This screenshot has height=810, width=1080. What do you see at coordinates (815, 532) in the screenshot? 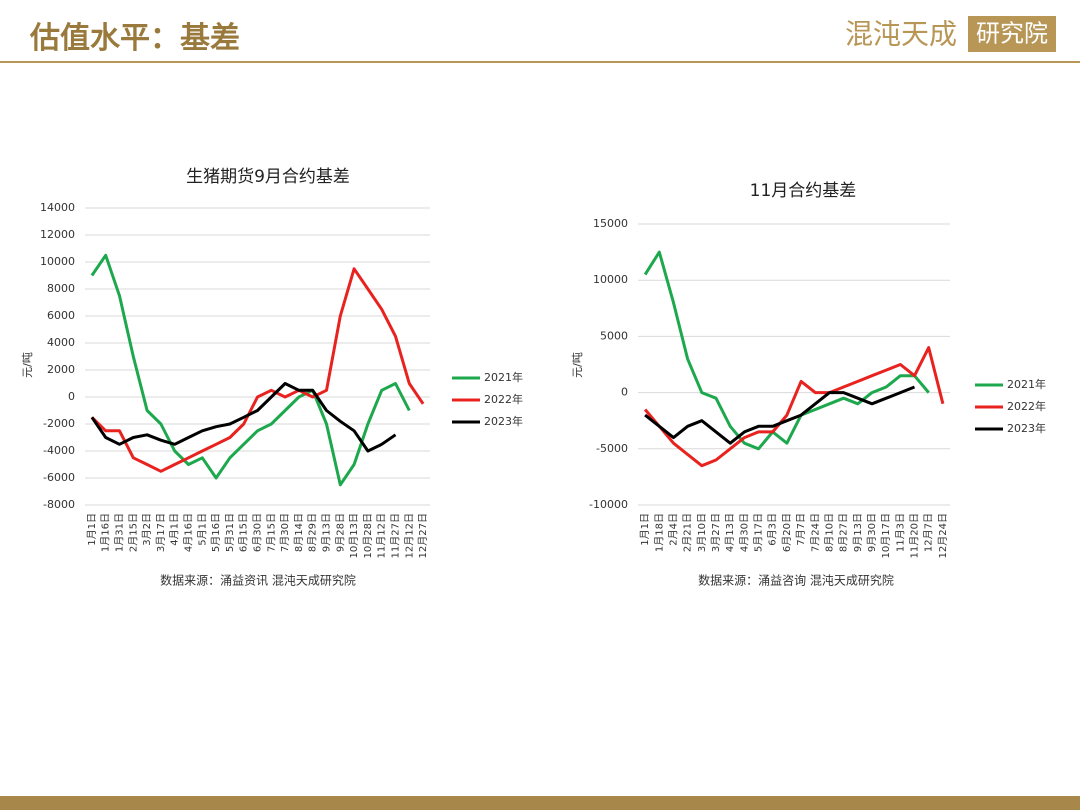
I see `x-tick-label: 7月24日` at bounding box center [815, 532].